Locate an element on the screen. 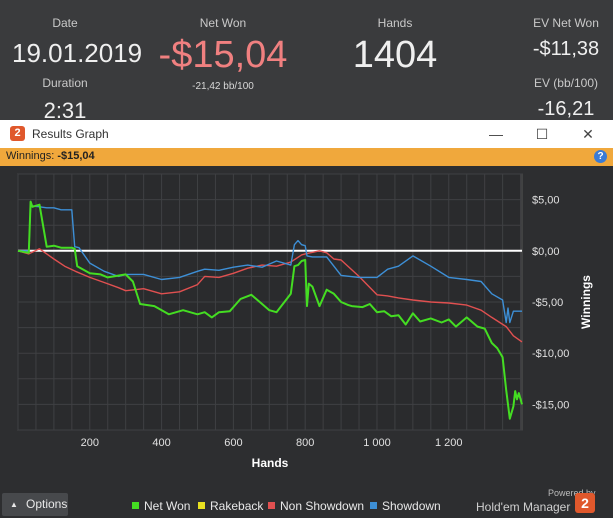 Image resolution: width=613 pixels, height=518 pixels. duration-label: Duration is located at coordinates (65, 83).